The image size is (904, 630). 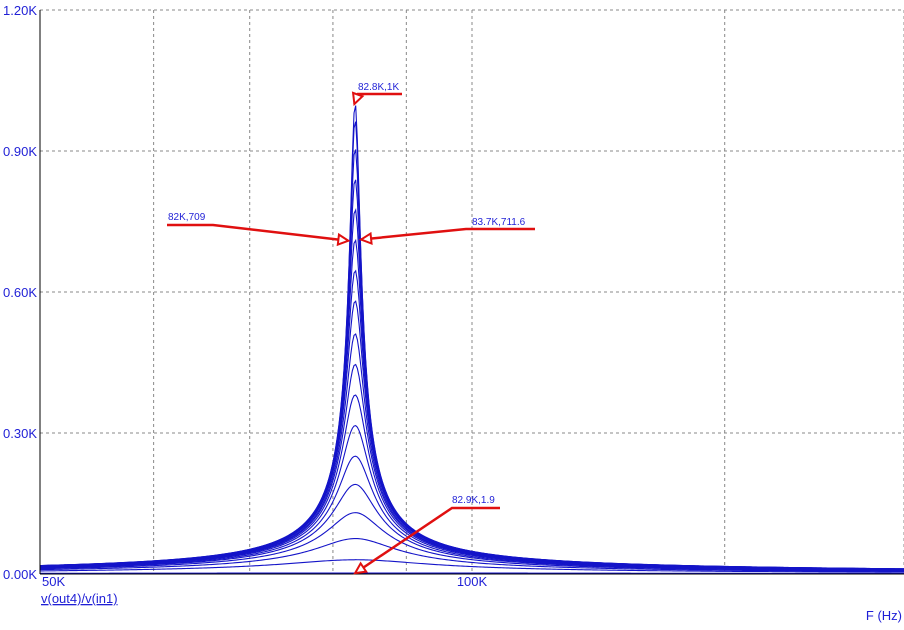 I want to click on y-tick-label: 0.00K, so click(x=20, y=574).